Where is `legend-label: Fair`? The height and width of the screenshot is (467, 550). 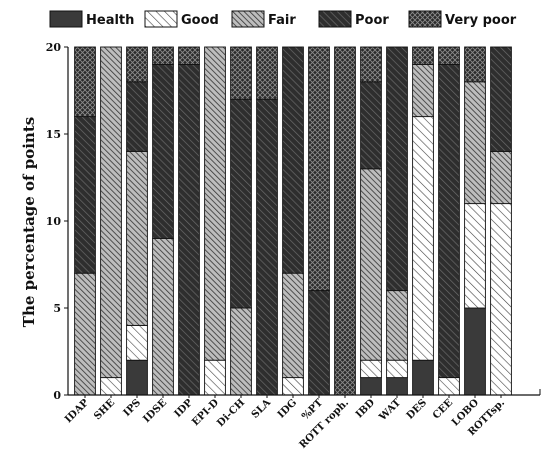
legend-label: Fair is located at coordinates (282, 20).